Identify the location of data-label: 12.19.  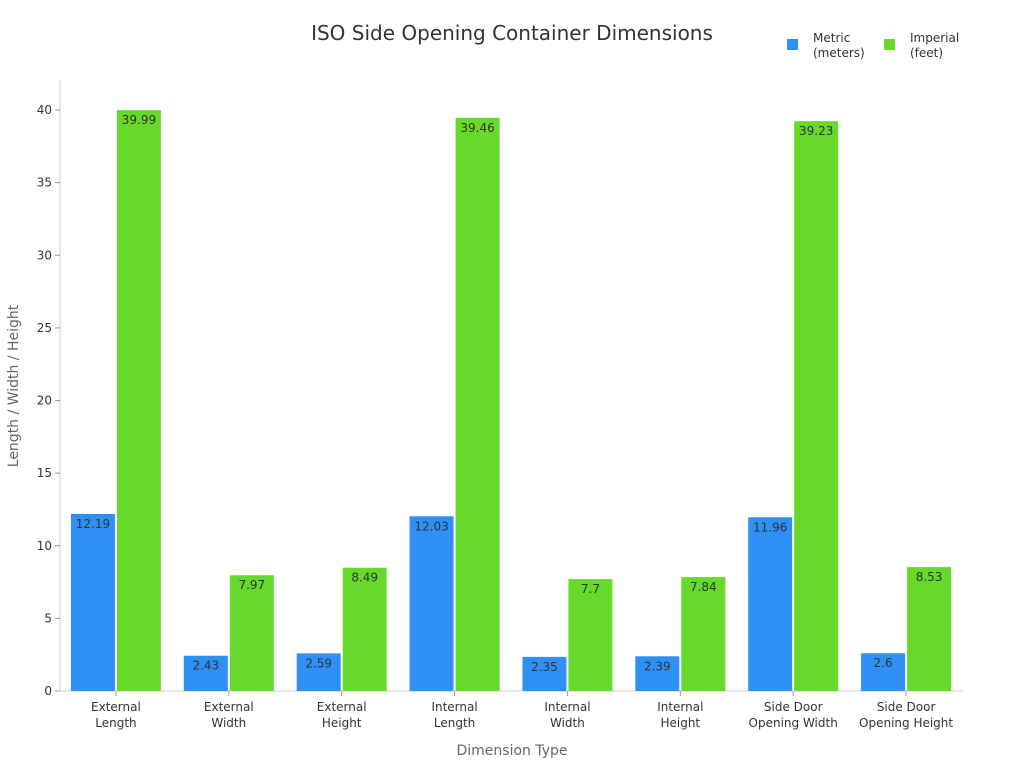
(93, 524).